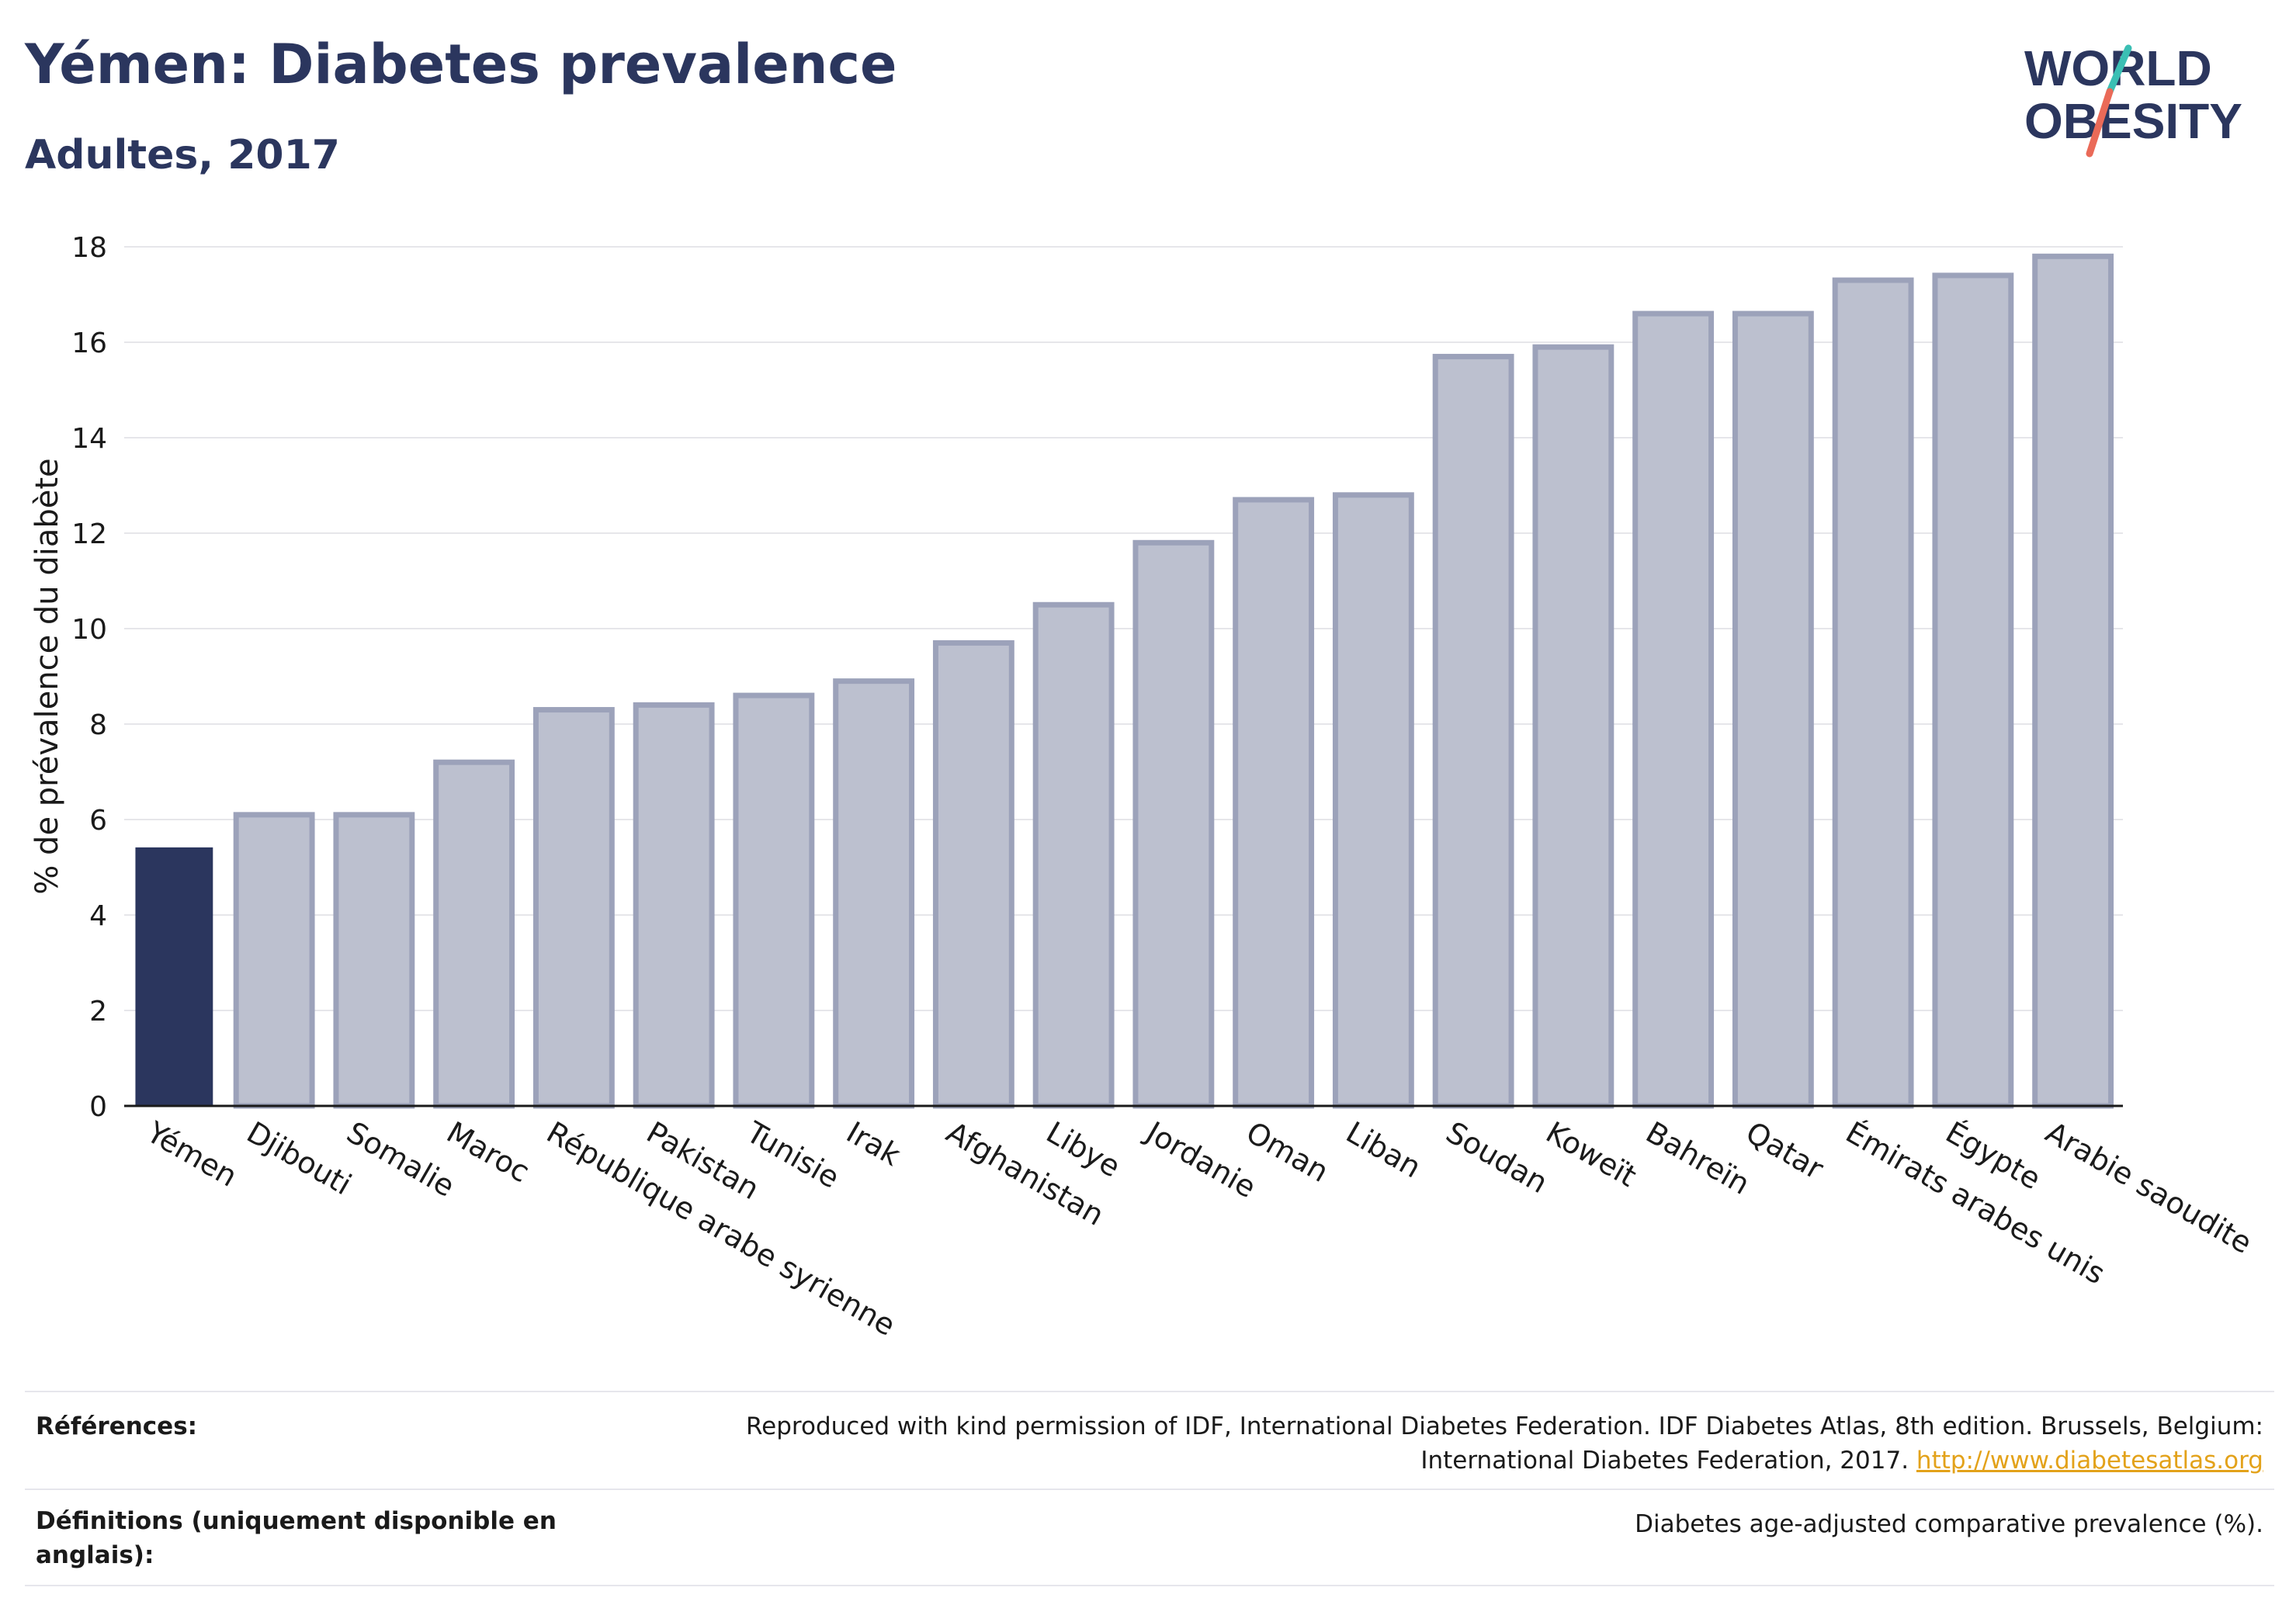 The width and height of the screenshot is (2296, 1622). Describe the element at coordinates (299, 1158) in the screenshot. I see `x-tick-label: Djibouti` at that location.